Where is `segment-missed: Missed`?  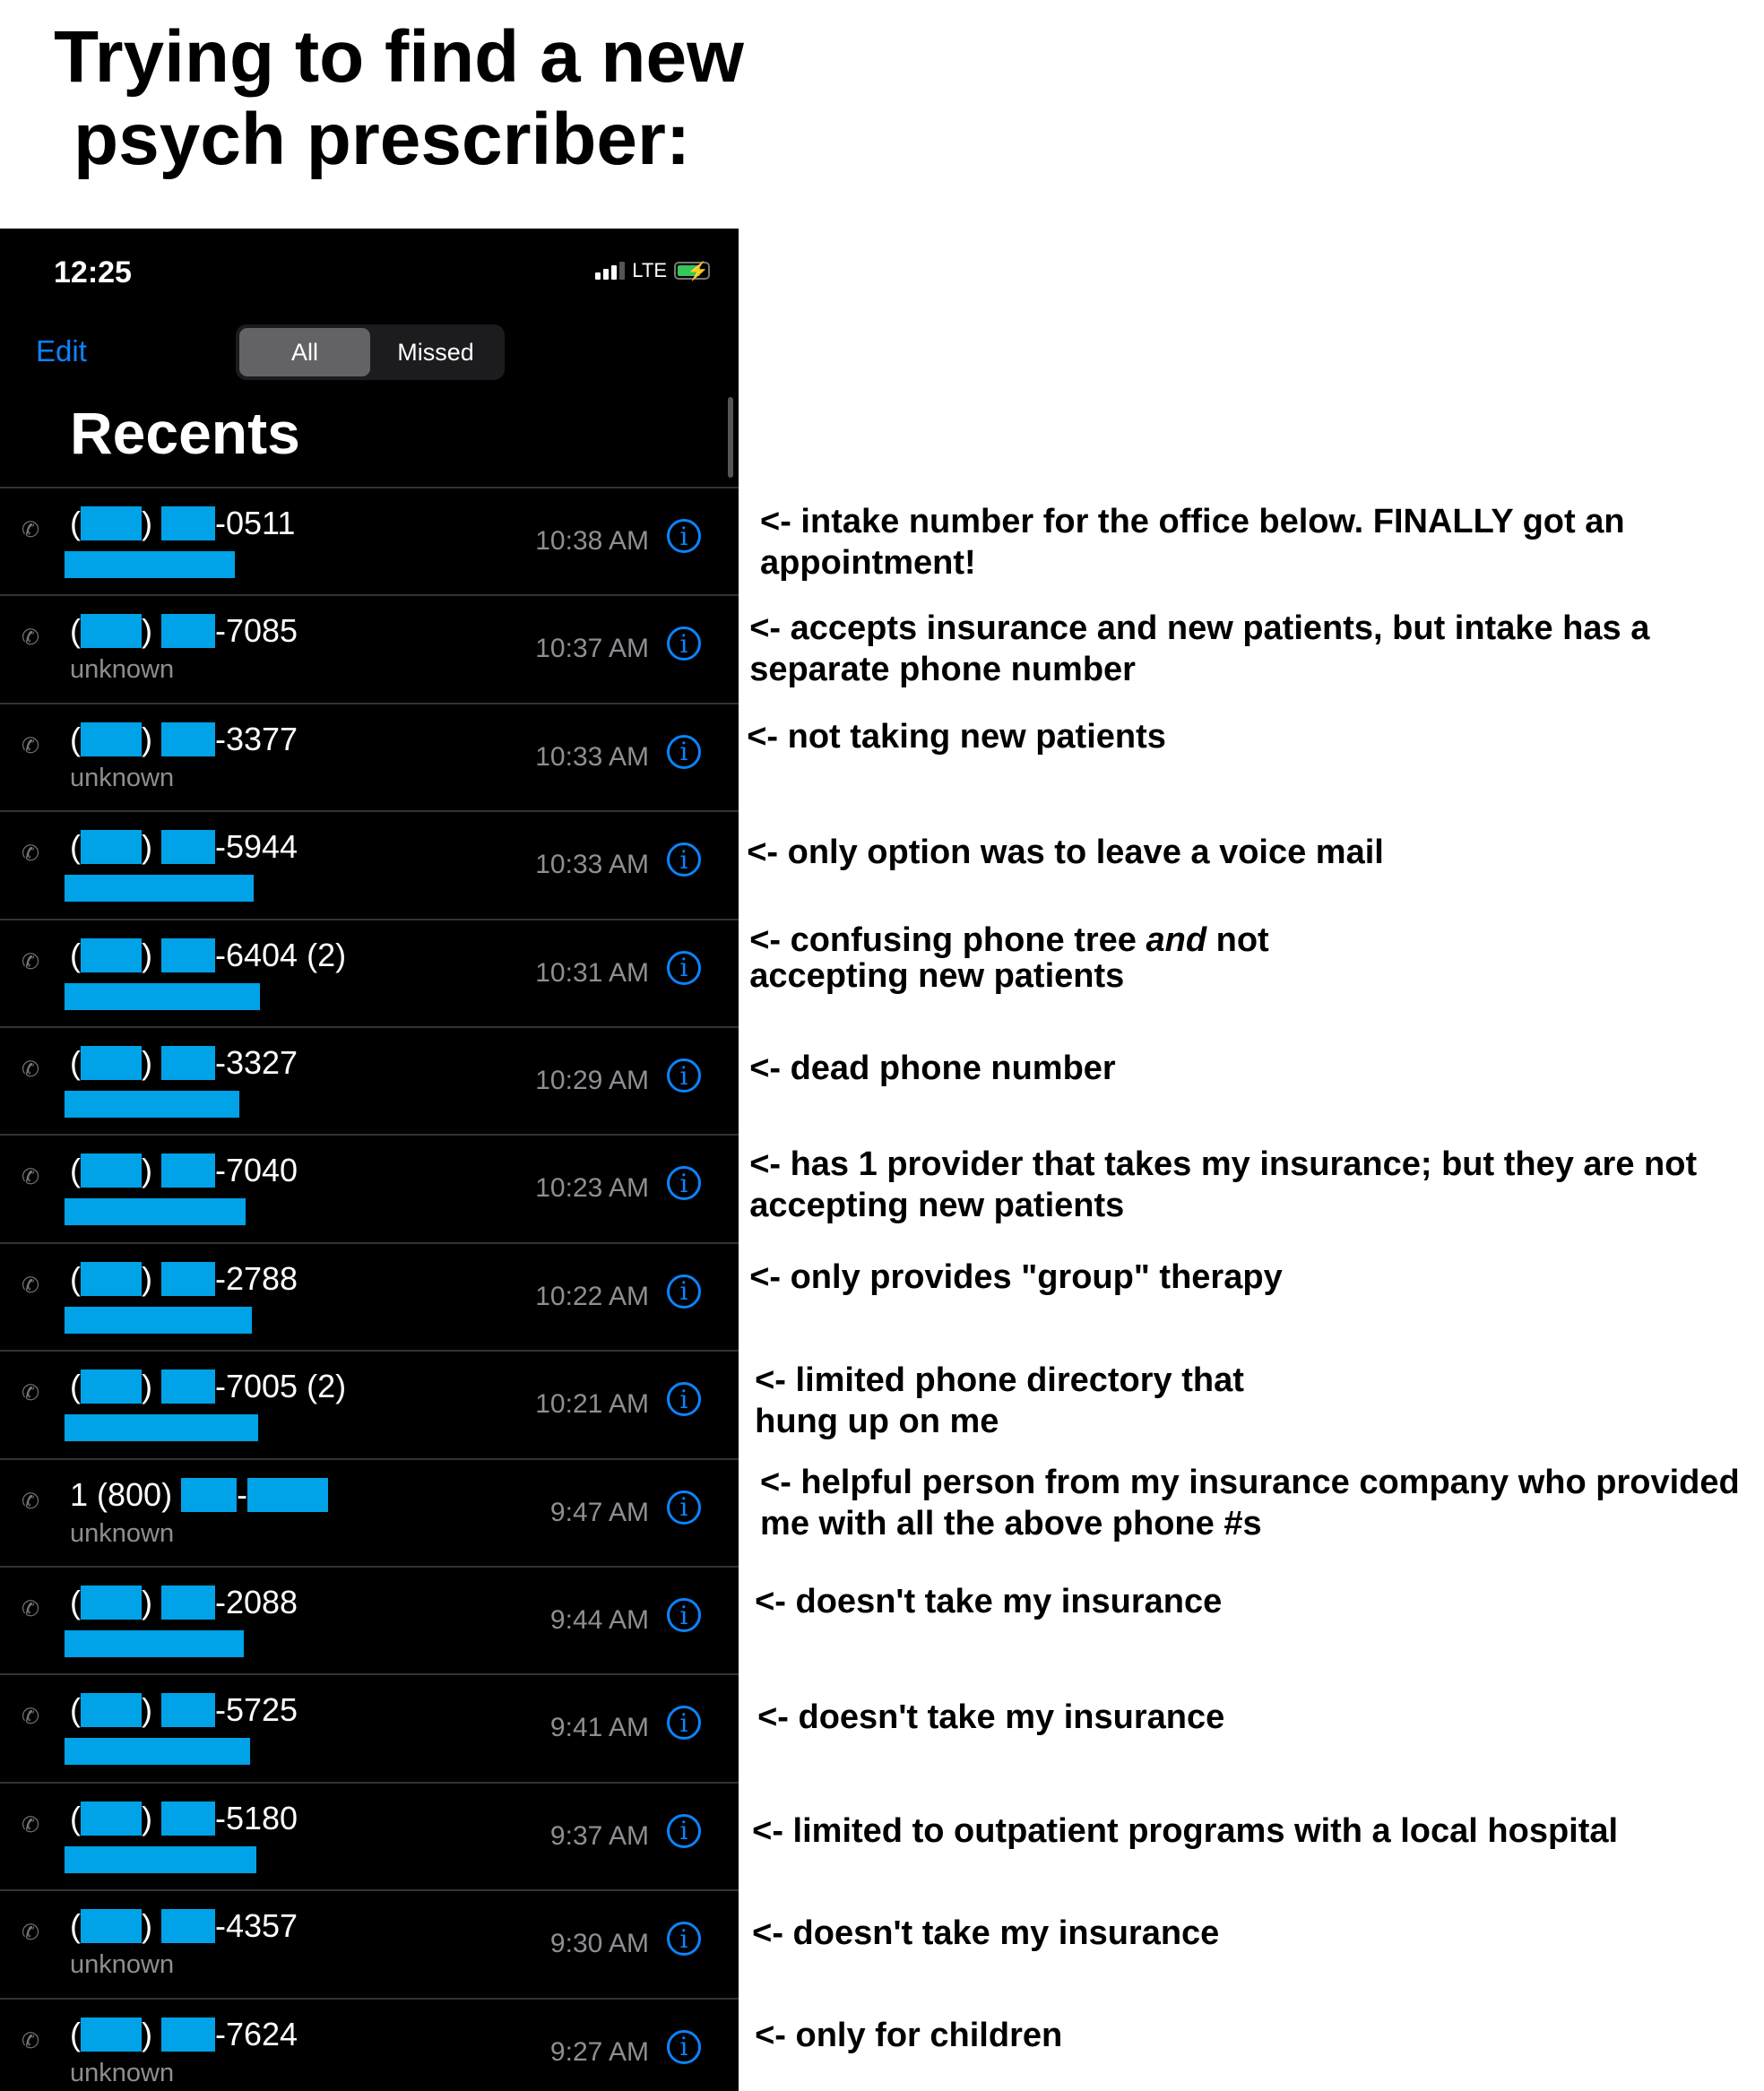
segment-missed: Missed is located at coordinates (435, 352).